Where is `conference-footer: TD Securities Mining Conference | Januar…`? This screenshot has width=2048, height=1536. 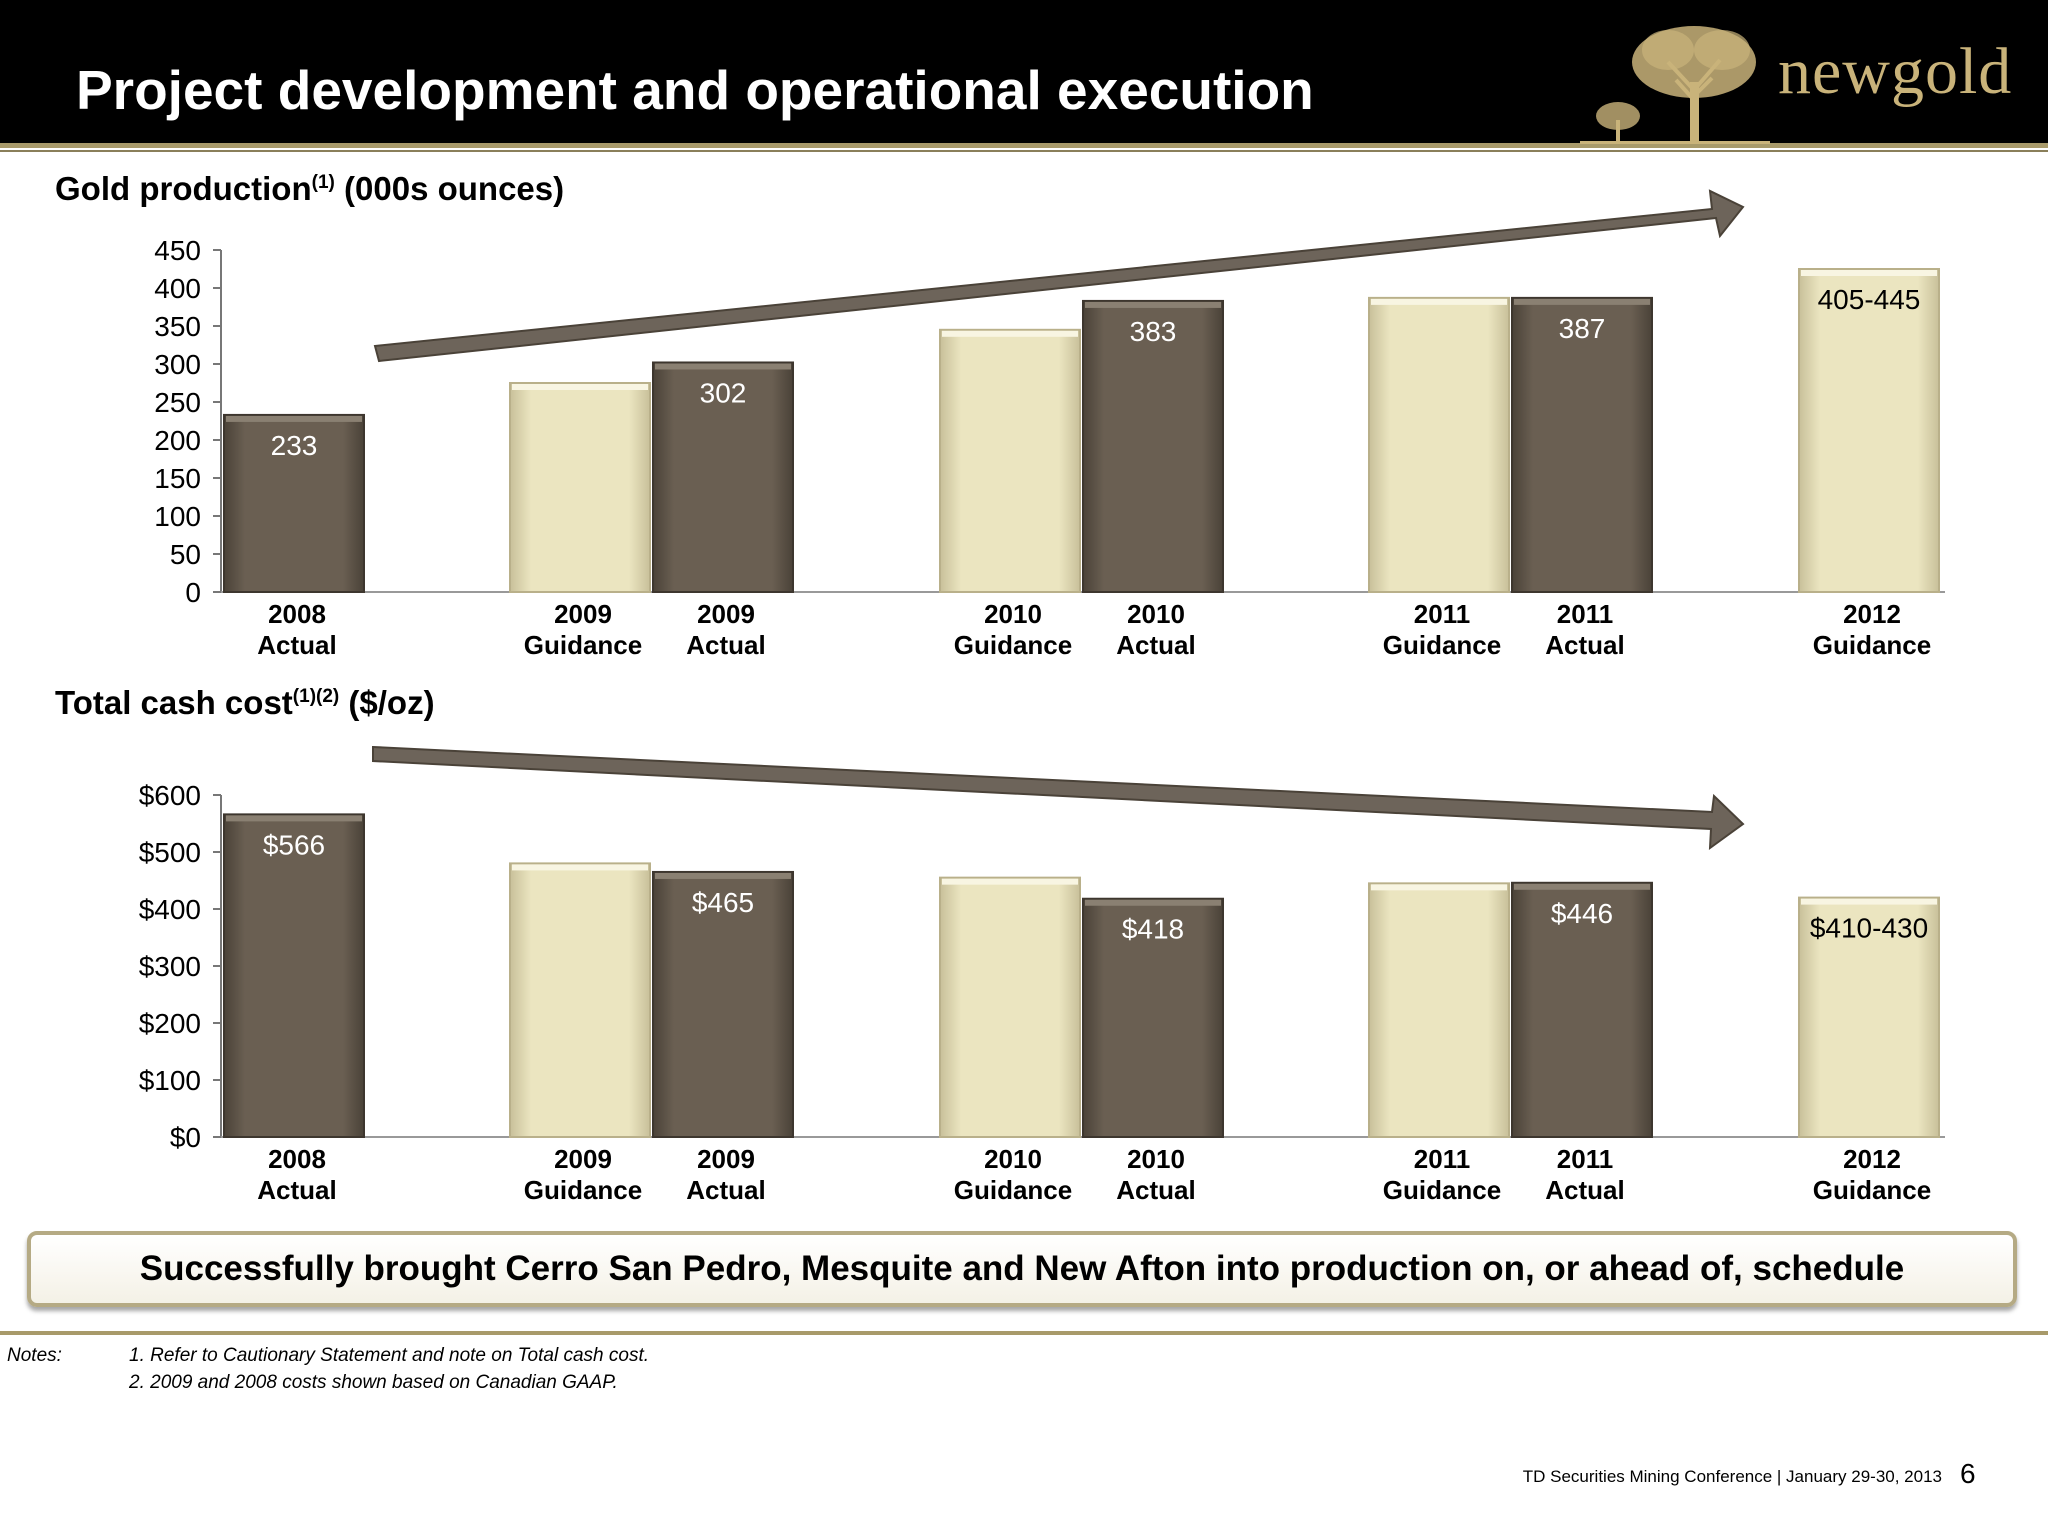 conference-footer: TD Securities Mining Conference | Januar… is located at coordinates (1732, 1476).